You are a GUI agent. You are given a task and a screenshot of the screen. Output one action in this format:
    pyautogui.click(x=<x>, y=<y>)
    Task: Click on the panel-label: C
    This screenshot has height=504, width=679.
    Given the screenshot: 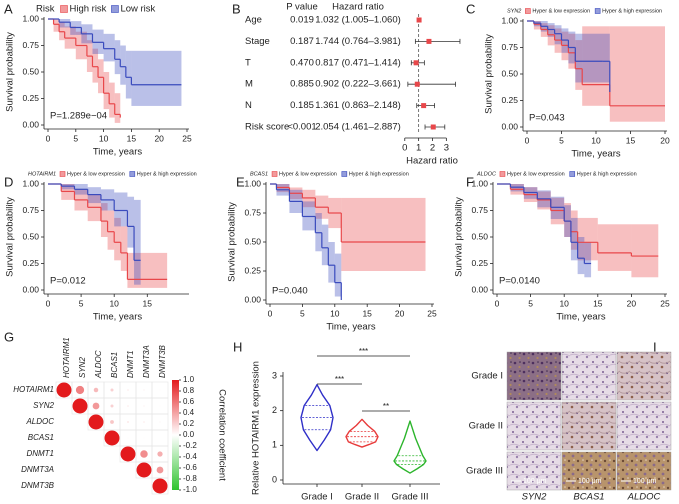 What is the action you would take?
    pyautogui.click(x=470, y=8)
    